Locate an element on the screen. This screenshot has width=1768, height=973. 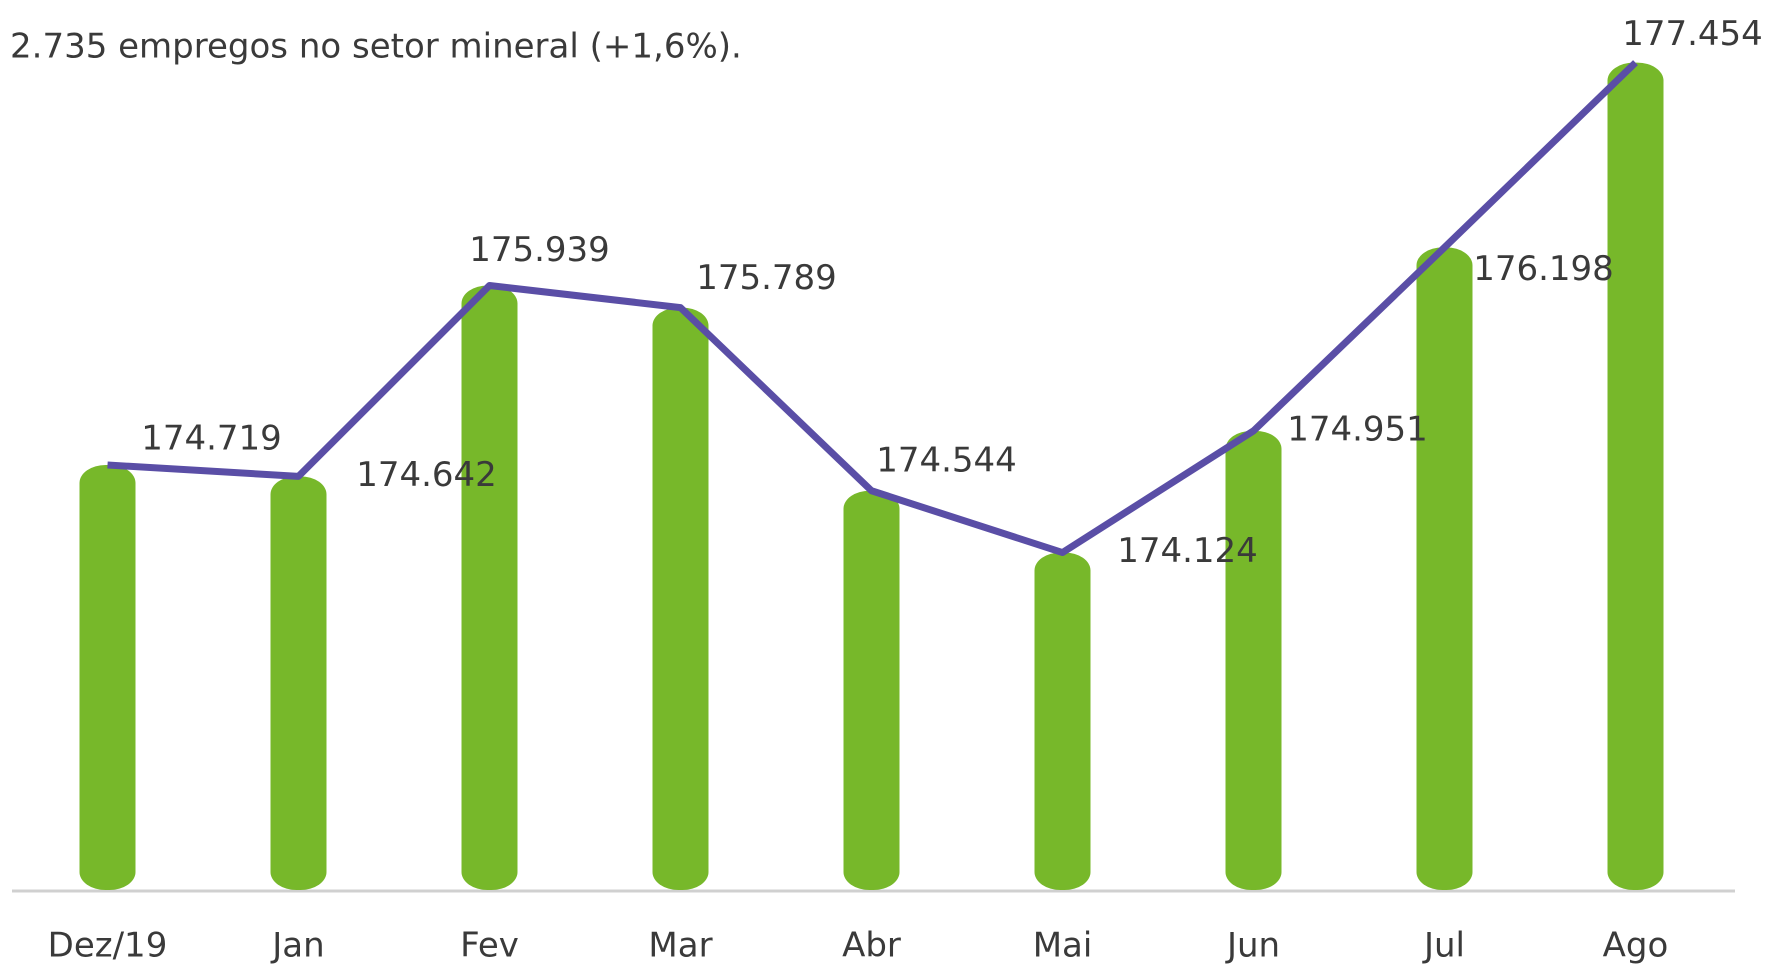
x-tick-label: Jul is located at coordinates (1443, 946).